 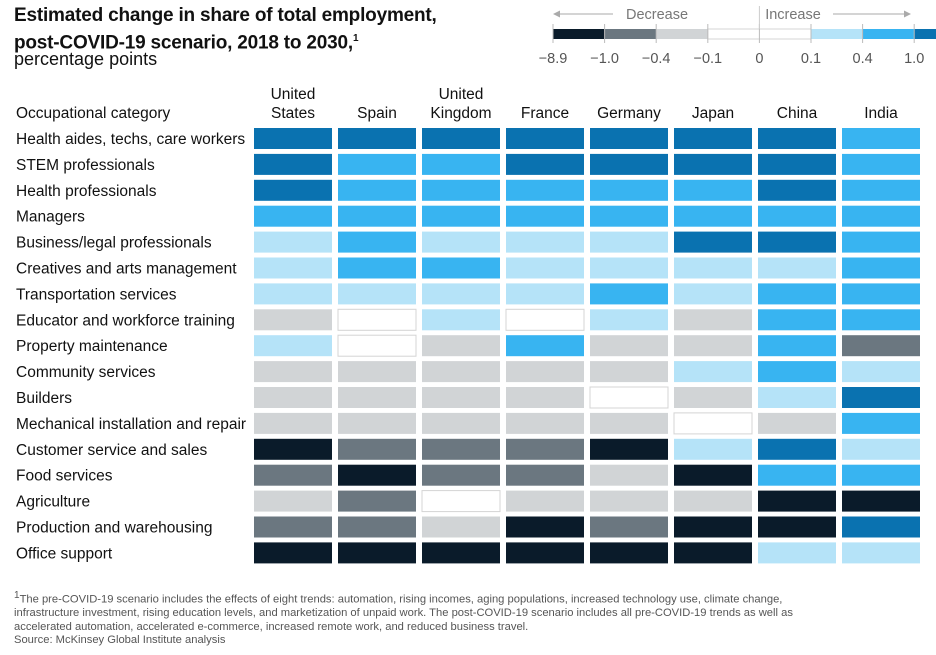 What do you see at coordinates (707, 59) in the screenshot?
I see `legend-tick-label: −0.1` at bounding box center [707, 59].